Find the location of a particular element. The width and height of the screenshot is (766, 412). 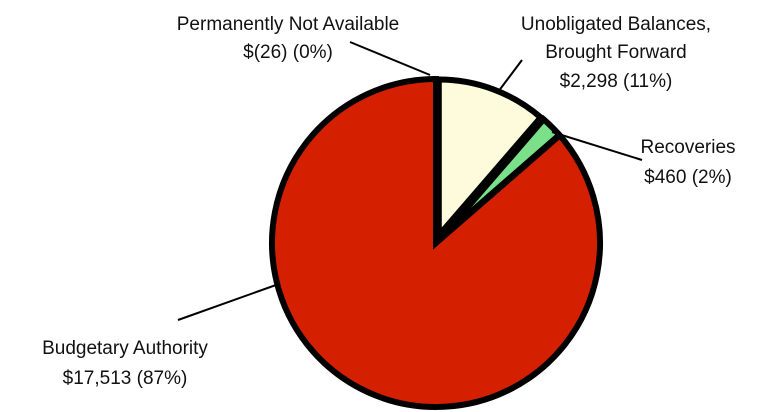

label-unobligated-balances-line2: Brought Forward is located at coordinates (616, 52).